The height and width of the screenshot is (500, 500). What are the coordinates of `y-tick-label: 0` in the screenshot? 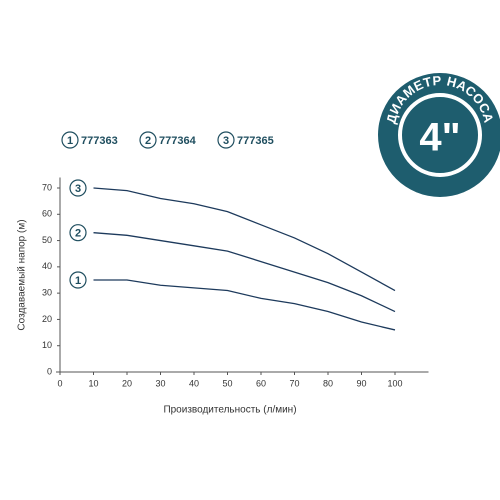 It's located at (49, 371).